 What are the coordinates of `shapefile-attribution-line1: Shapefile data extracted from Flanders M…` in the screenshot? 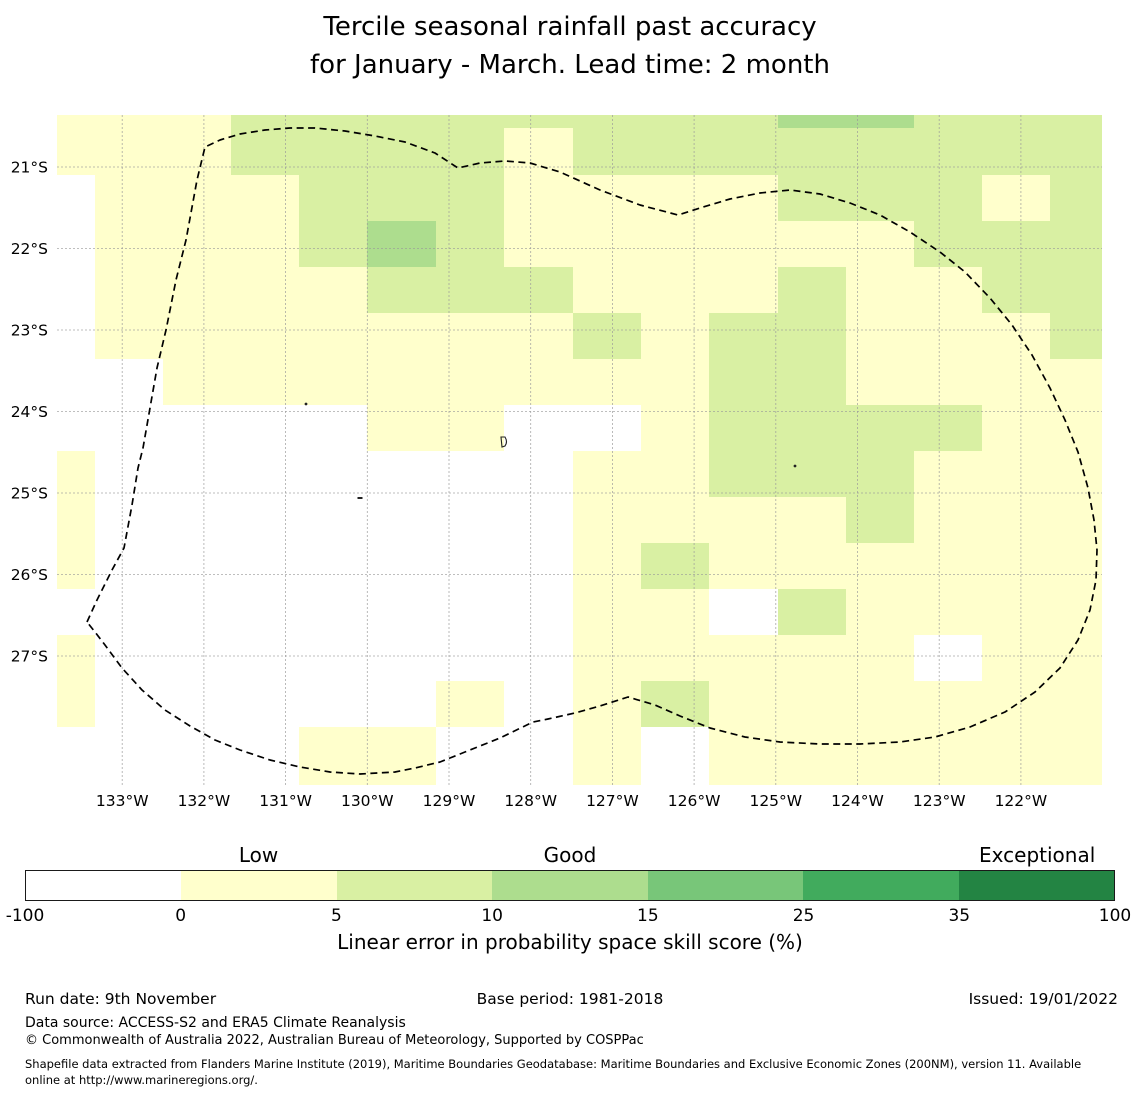 It's located at (553, 1064).